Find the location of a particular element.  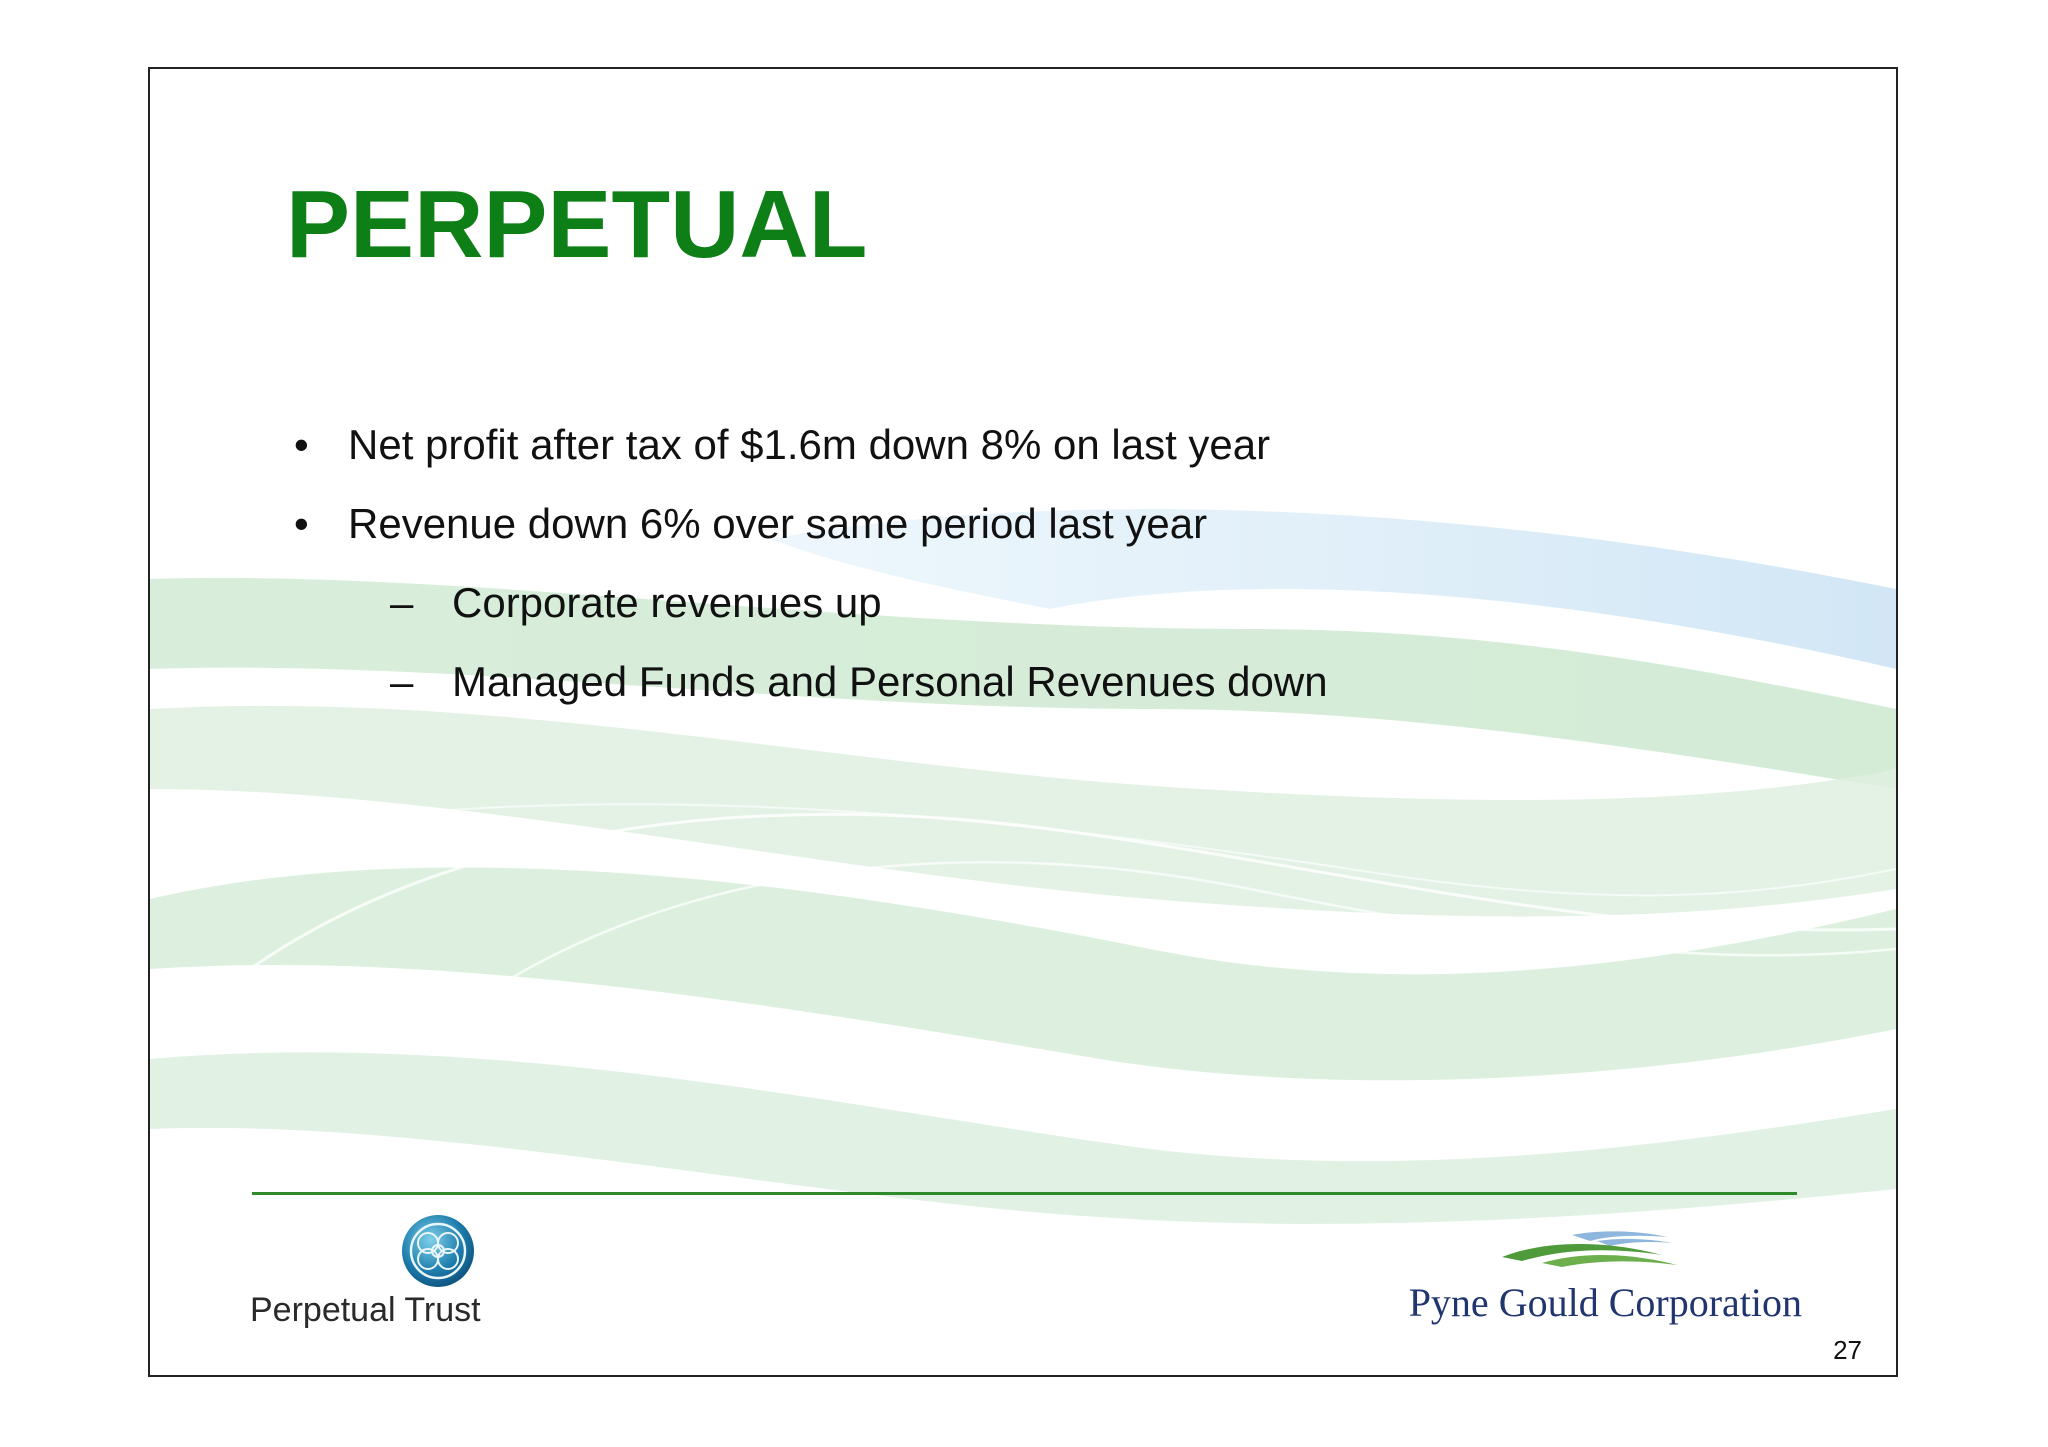

footer-divider is located at coordinates (1024, 1193).